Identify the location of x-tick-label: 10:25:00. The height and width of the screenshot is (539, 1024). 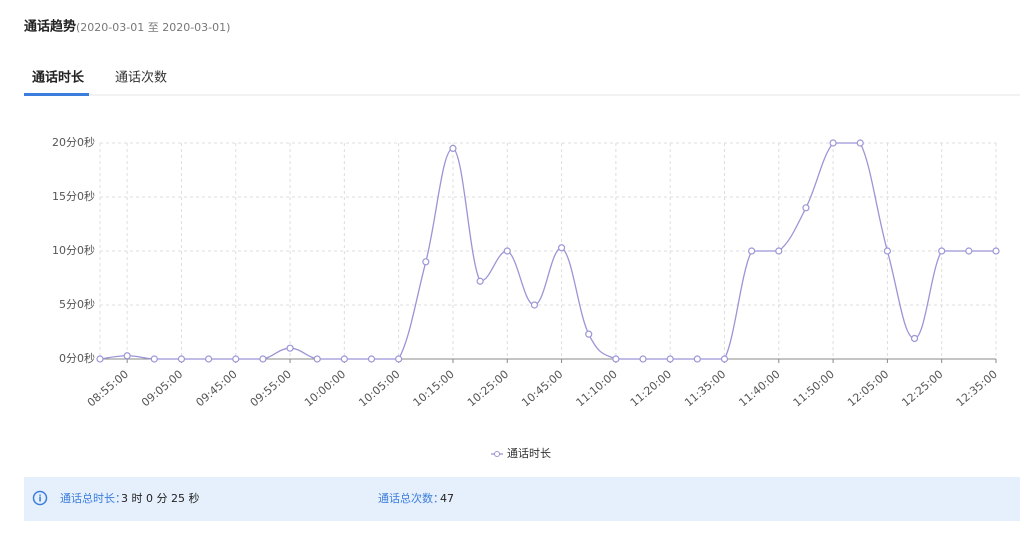
(488, 389).